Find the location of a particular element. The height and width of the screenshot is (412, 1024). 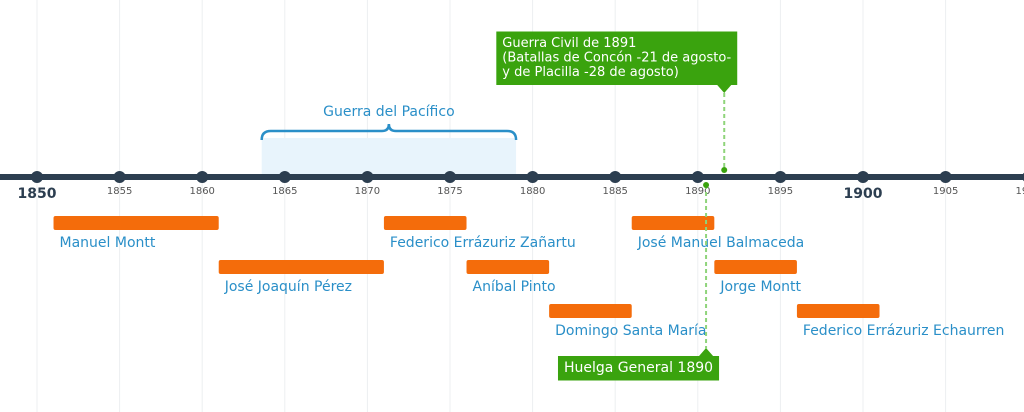

tick-label: 1860 is located at coordinates (201, 191).